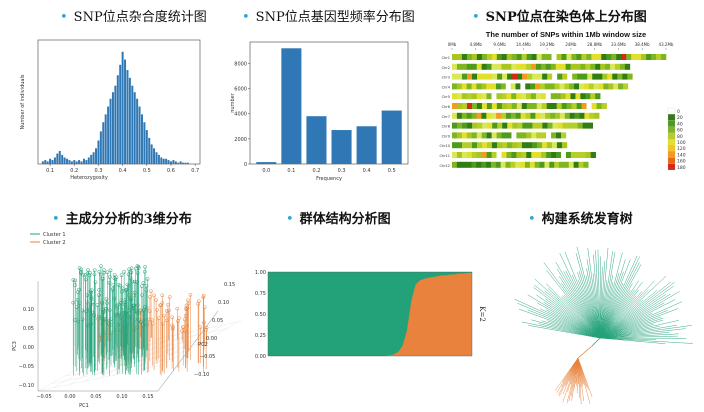  Describe the element at coordinates (240, 115) in the screenshot. I see `y-tick-label: 4000` at that location.